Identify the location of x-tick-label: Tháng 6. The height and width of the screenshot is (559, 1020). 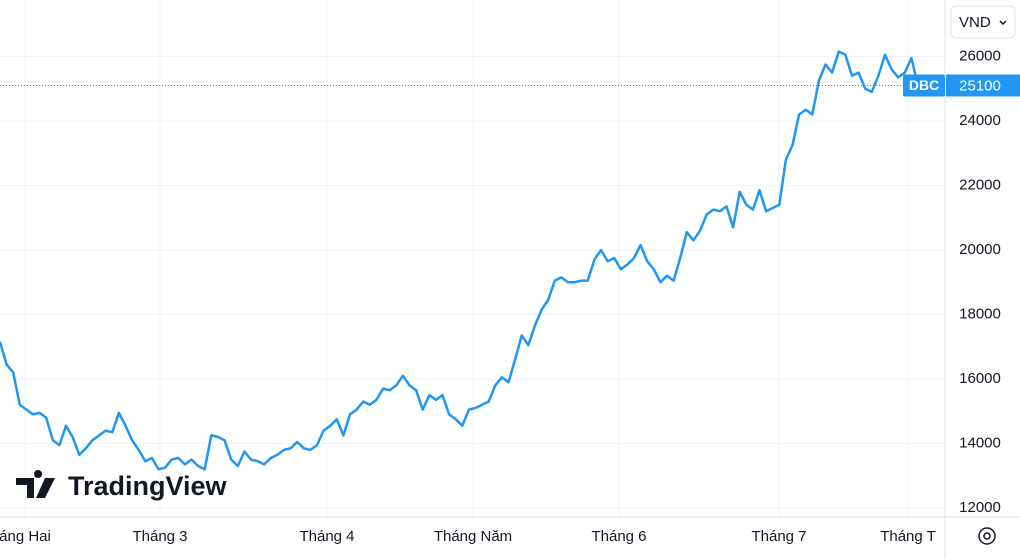
(618, 536).